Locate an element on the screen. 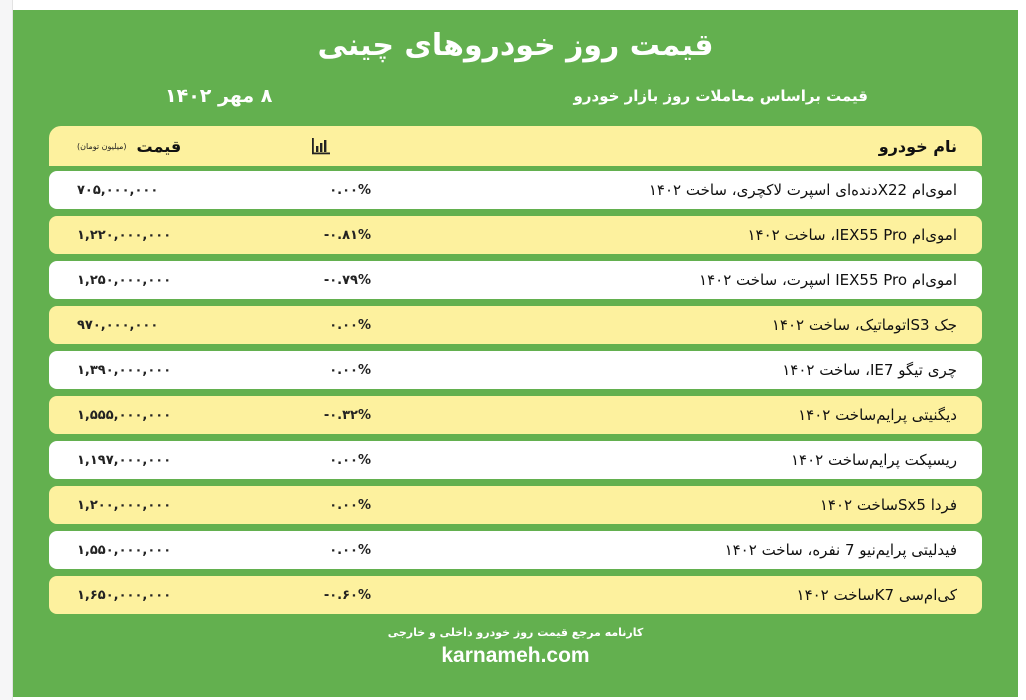  page-left-edge is located at coordinates (6, 350).